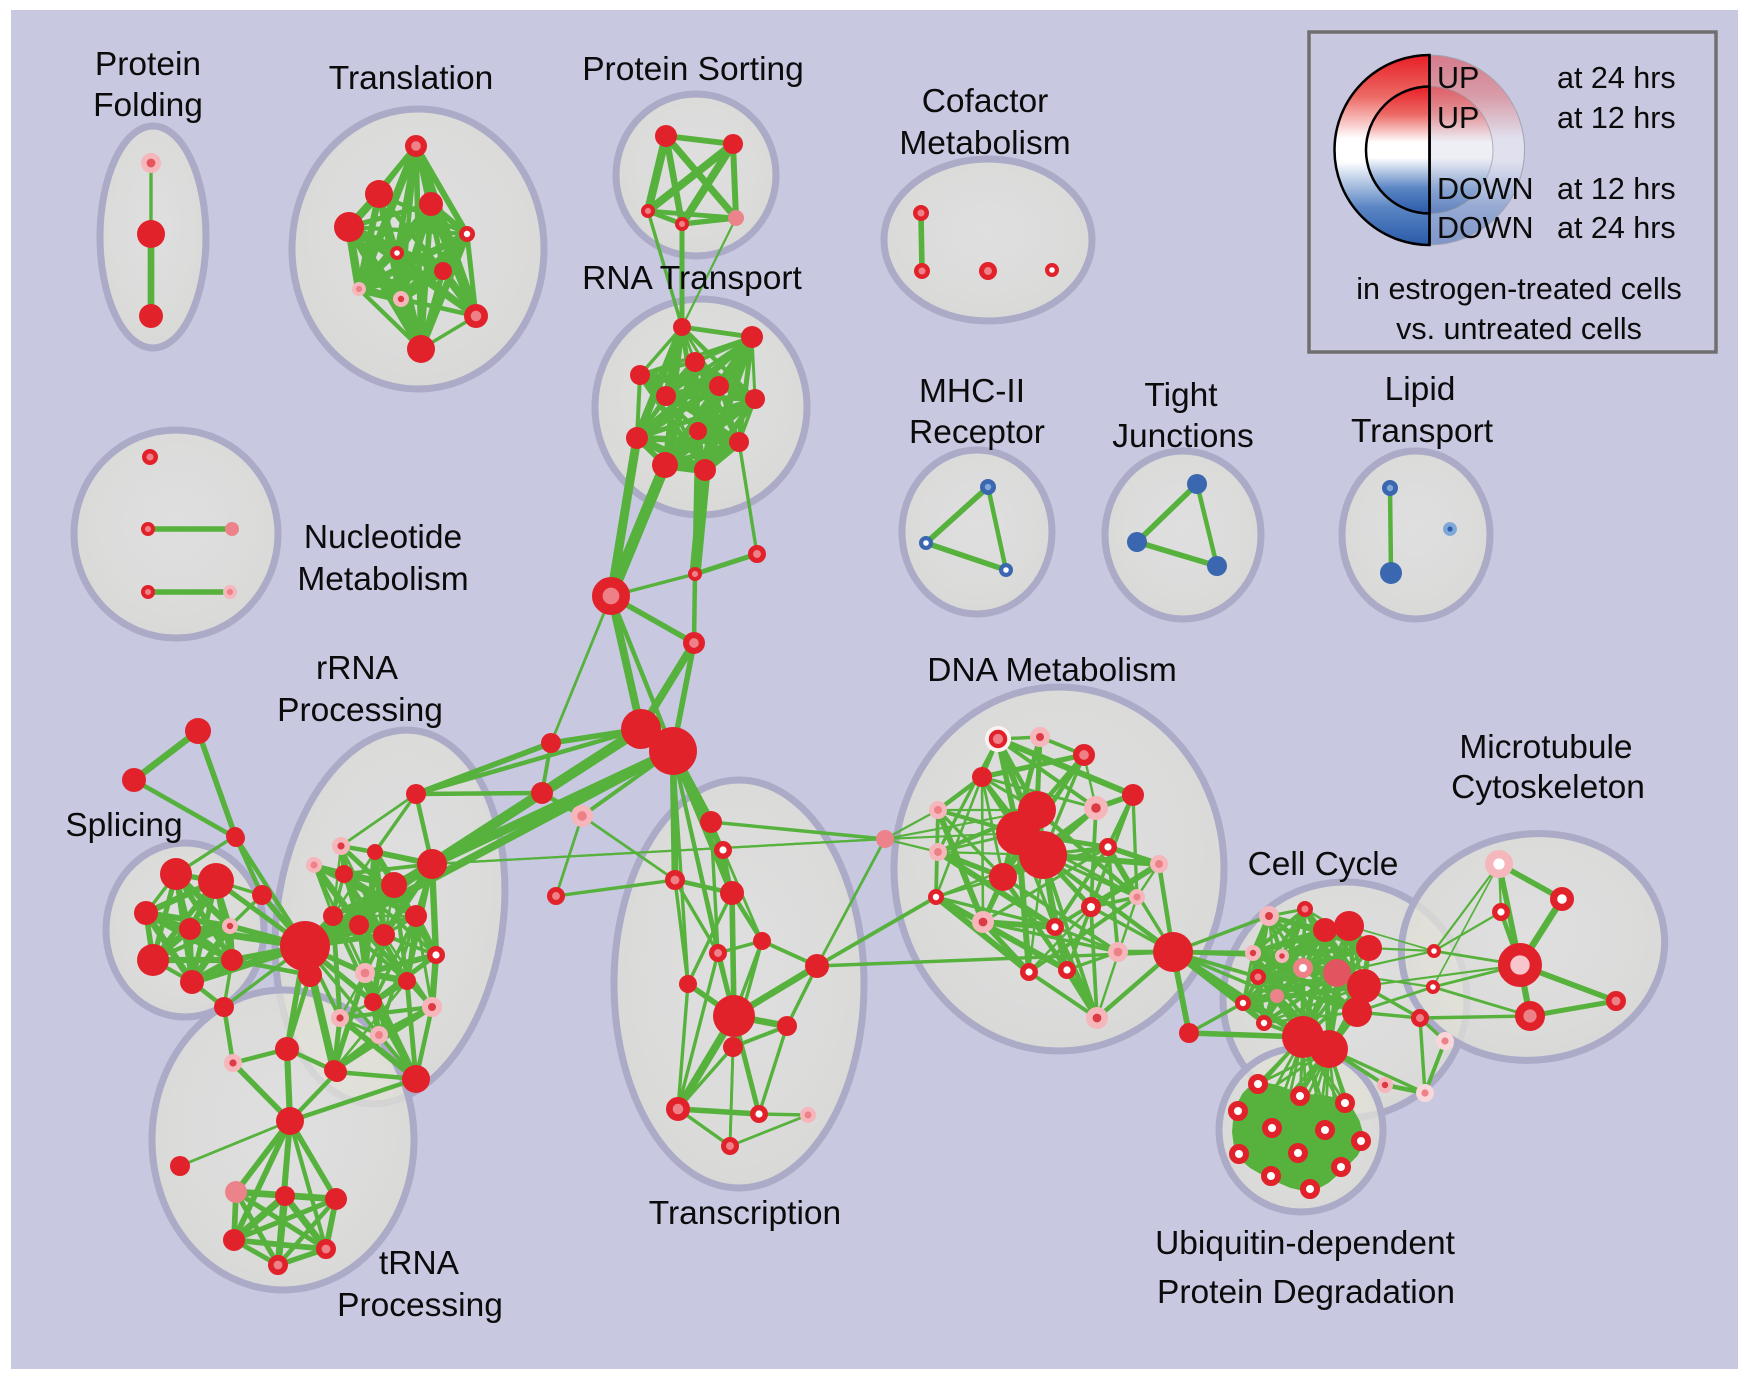 The height and width of the screenshot is (1381, 1750). Describe the element at coordinates (745, 1213) in the screenshot. I see `svg-text: Transcription` at that location.